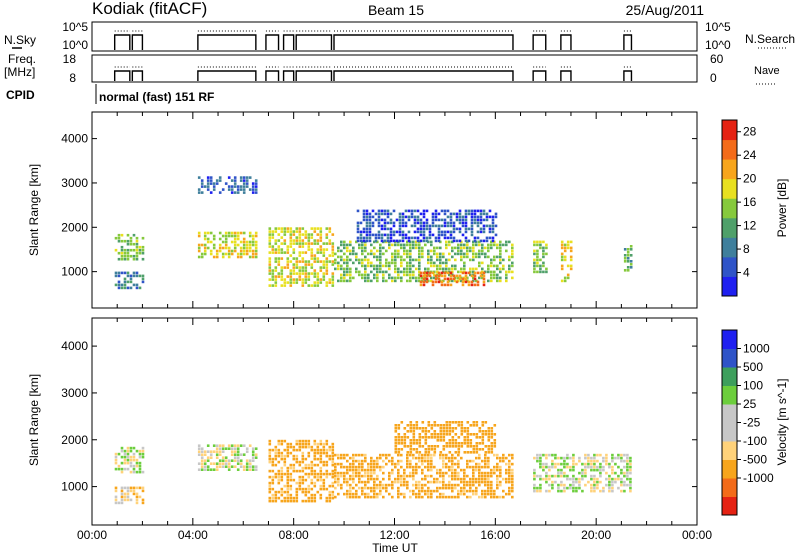  What do you see at coordinates (750, 155) in the screenshot?
I see `colorbar-tick-label: 24` at bounding box center [750, 155].